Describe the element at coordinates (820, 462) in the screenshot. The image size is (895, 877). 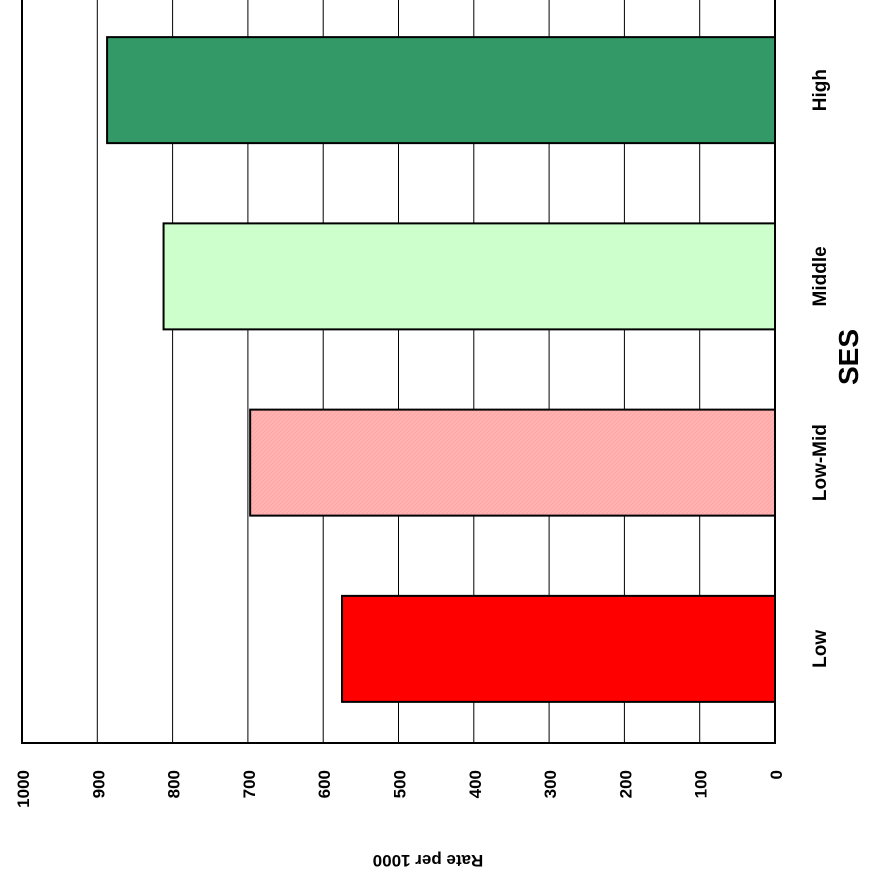
I see `category-label: Low-Mid` at that location.